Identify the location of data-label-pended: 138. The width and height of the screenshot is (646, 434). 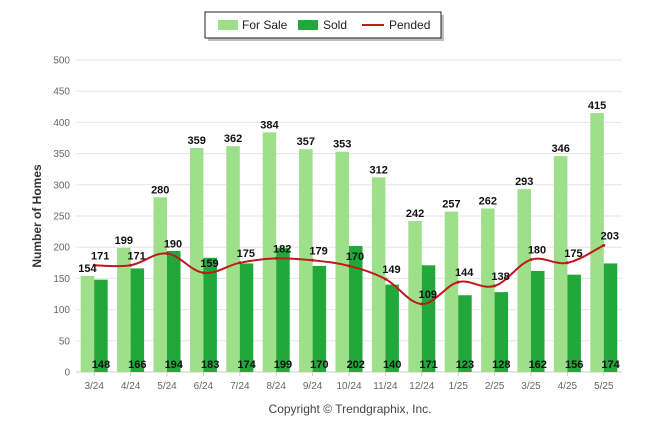
(500, 277).